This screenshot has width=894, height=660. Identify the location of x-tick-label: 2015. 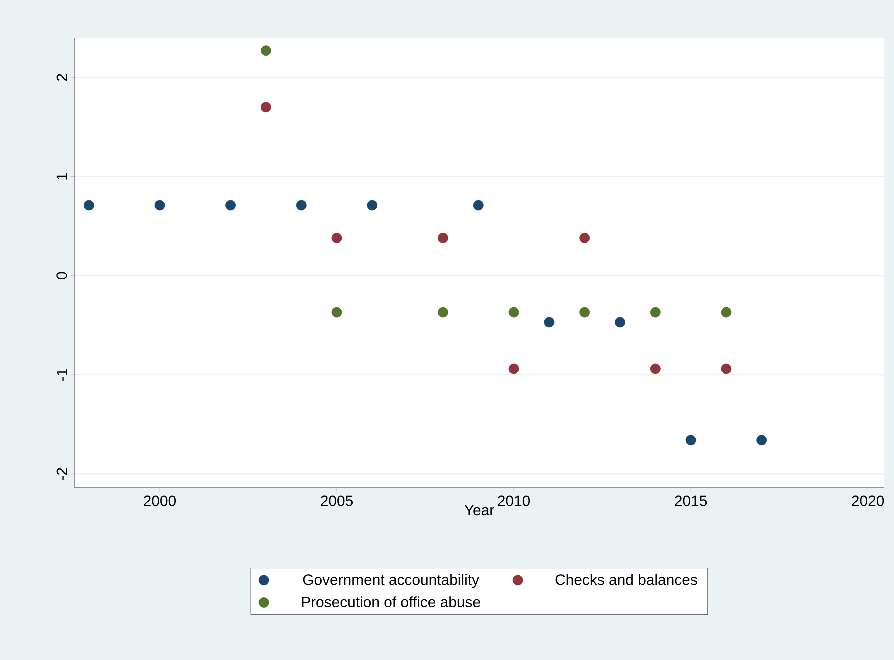
(691, 501).